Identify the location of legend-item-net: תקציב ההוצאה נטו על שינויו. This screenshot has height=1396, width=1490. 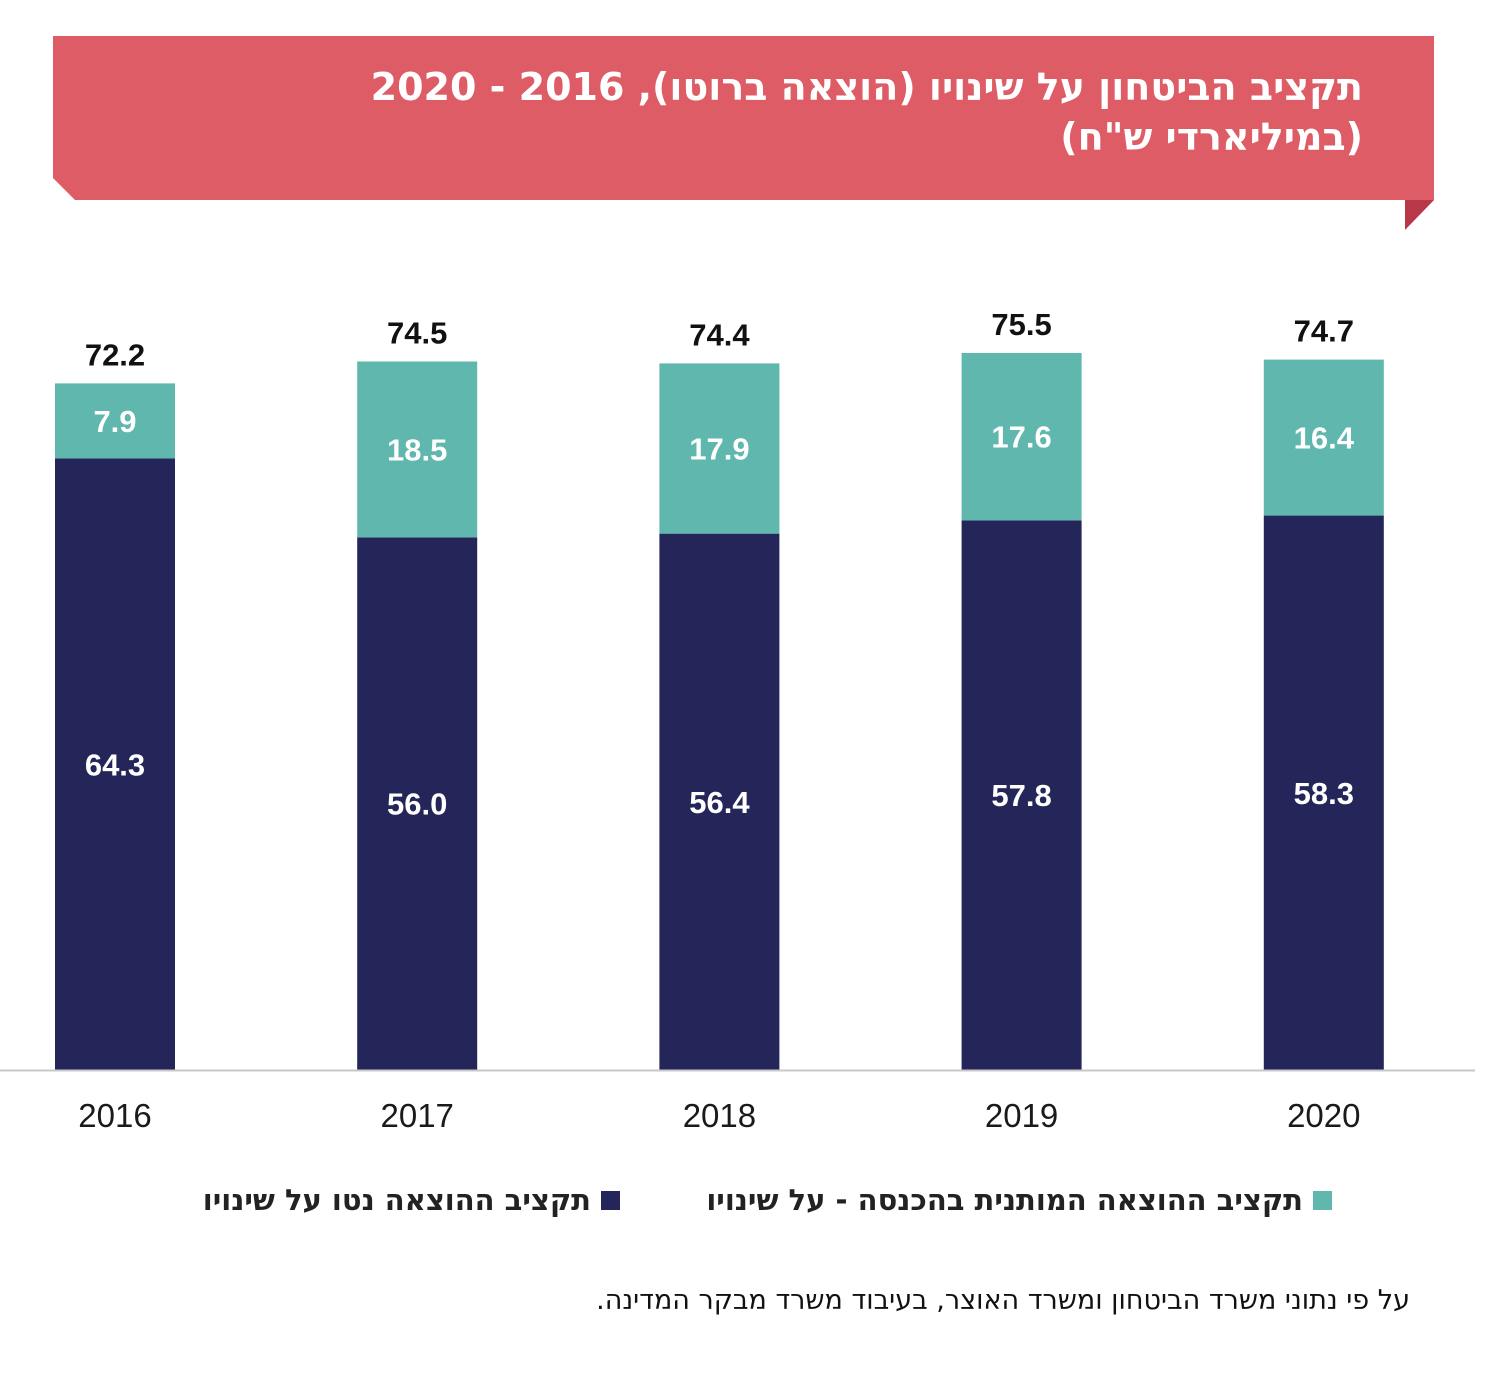
(411, 1200).